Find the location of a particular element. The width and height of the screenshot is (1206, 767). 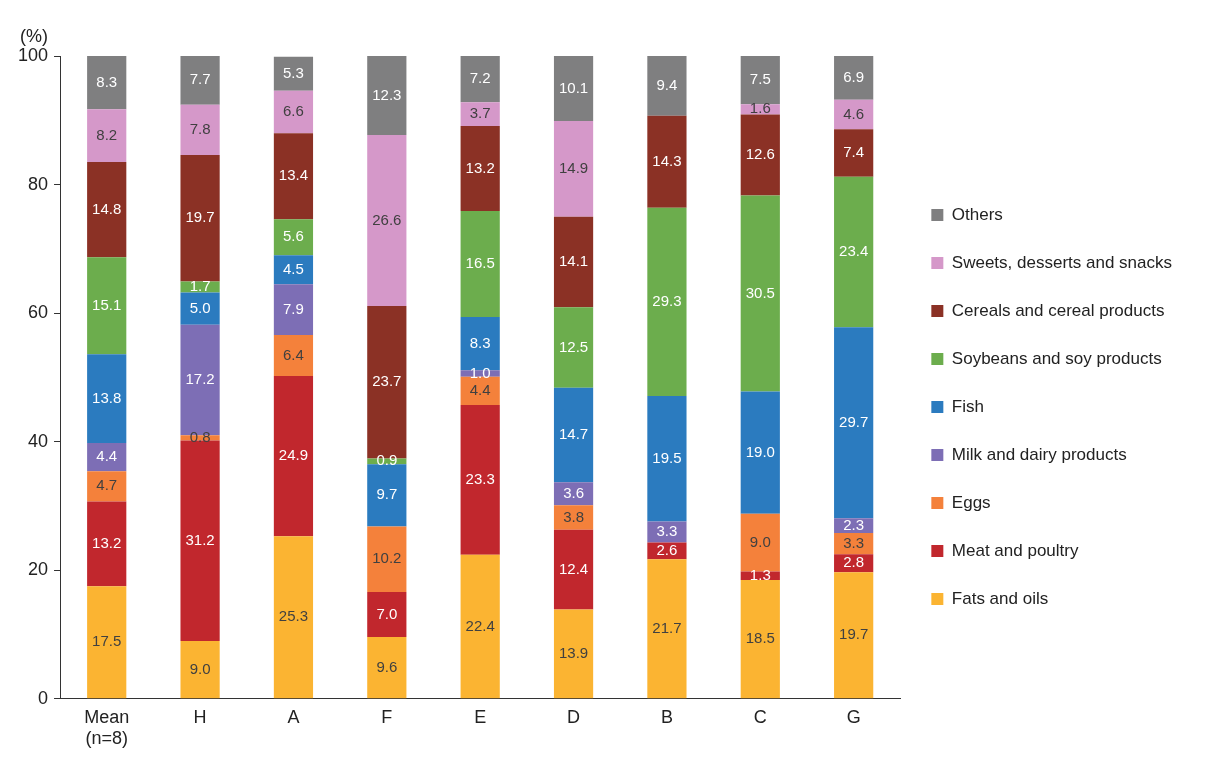

data-label: 7.9 is located at coordinates (293, 308).